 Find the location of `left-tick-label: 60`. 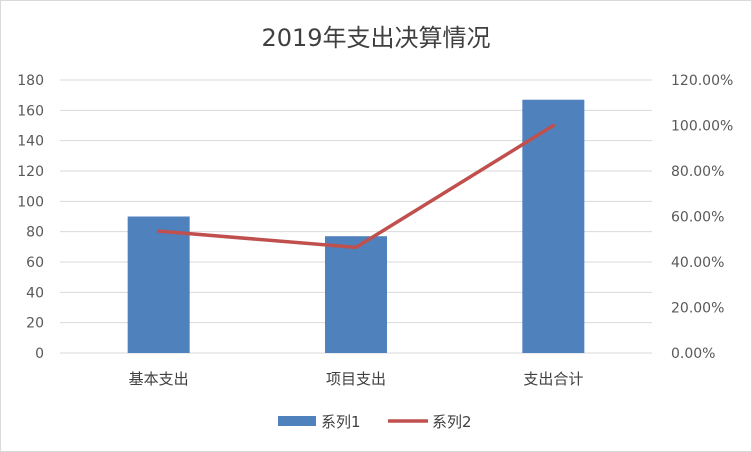

left-tick-label: 60 is located at coordinates (35, 263).